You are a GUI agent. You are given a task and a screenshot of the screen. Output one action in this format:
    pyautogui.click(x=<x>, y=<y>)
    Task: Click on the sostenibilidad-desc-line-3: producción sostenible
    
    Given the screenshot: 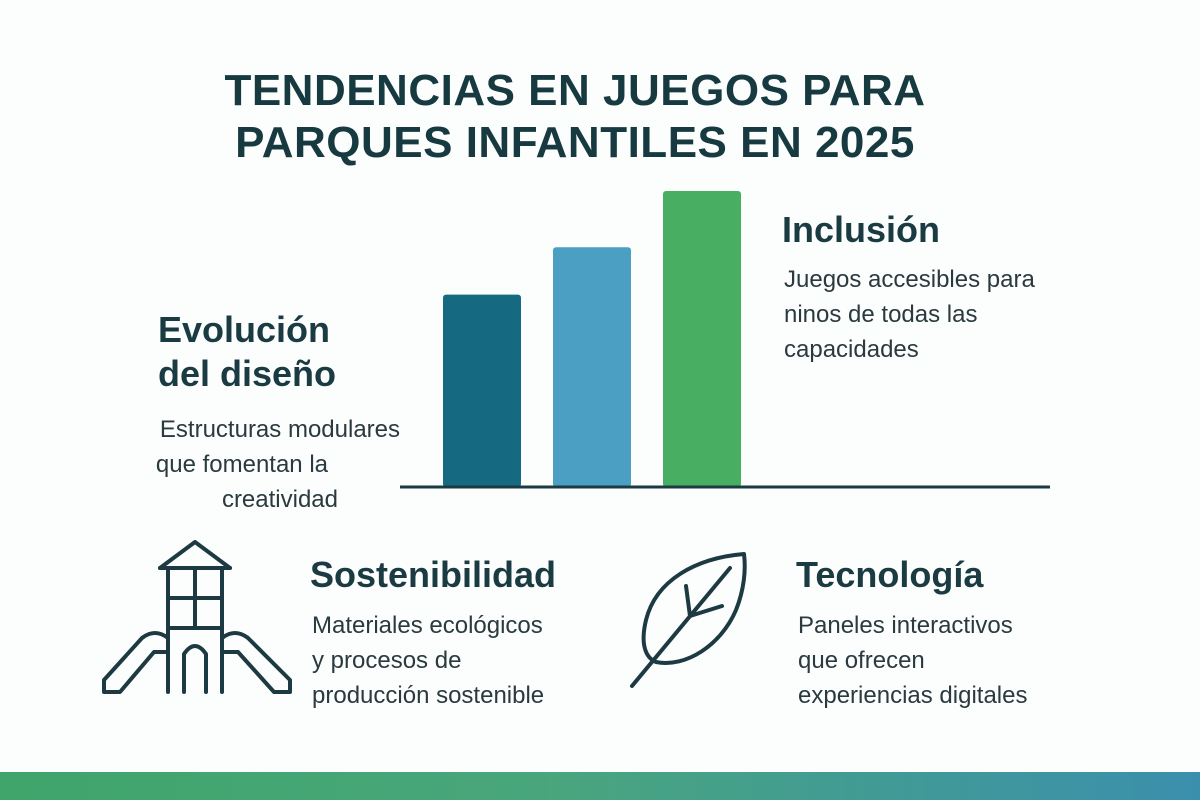 What is the action you would take?
    pyautogui.click(x=428, y=695)
    